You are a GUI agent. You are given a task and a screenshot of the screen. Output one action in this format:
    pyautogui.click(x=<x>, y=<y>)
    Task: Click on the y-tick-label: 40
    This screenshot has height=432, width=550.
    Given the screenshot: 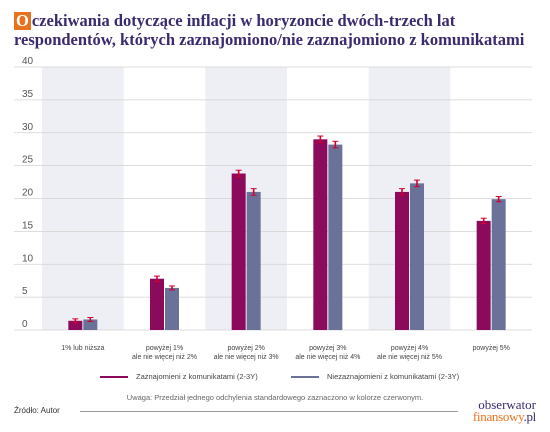 What is the action you would take?
    pyautogui.click(x=28, y=61)
    